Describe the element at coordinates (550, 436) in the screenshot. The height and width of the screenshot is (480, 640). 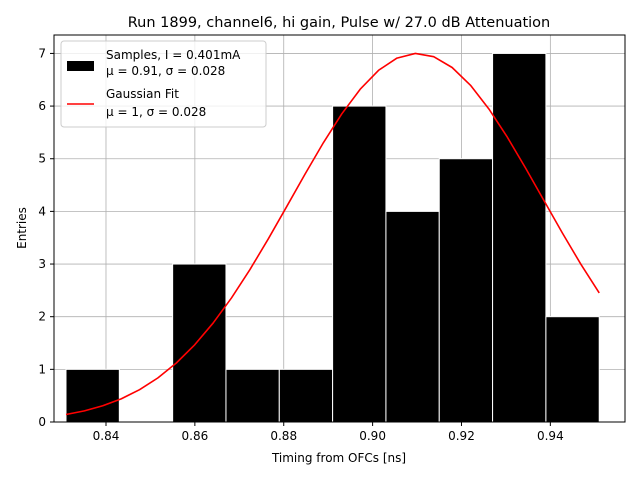
I see `x-tick-label-5: 0.94` at that location.